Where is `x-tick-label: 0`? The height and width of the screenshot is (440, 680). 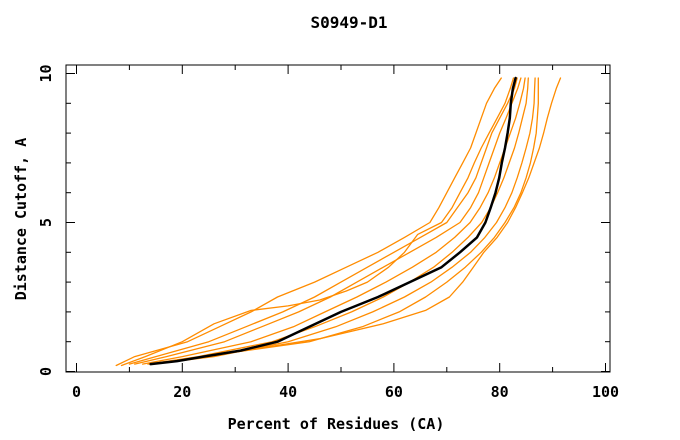 x-tick-label: 0 is located at coordinates (76, 392).